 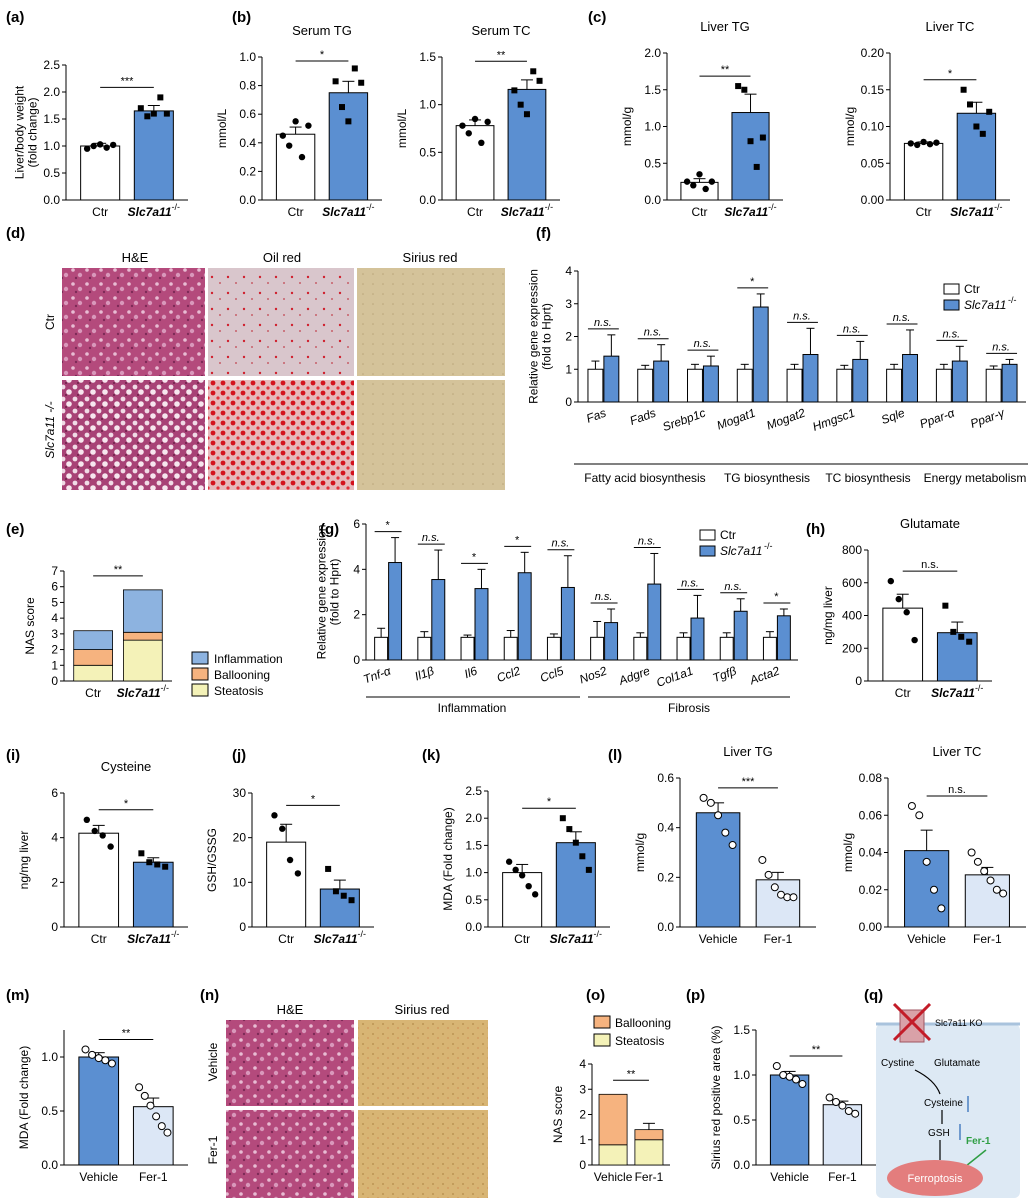 I want to click on a-ytick-label: 2.0, so click(x=51, y=92).